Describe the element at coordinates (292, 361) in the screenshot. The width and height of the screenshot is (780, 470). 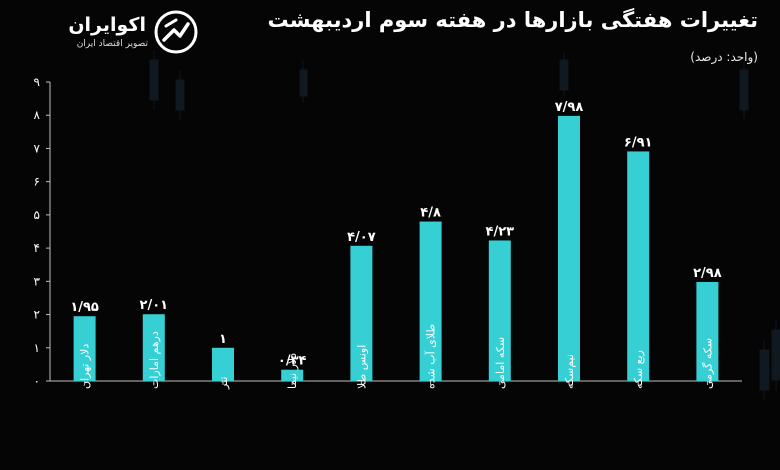
I see `data-label: ۰/۳۴` at that location.